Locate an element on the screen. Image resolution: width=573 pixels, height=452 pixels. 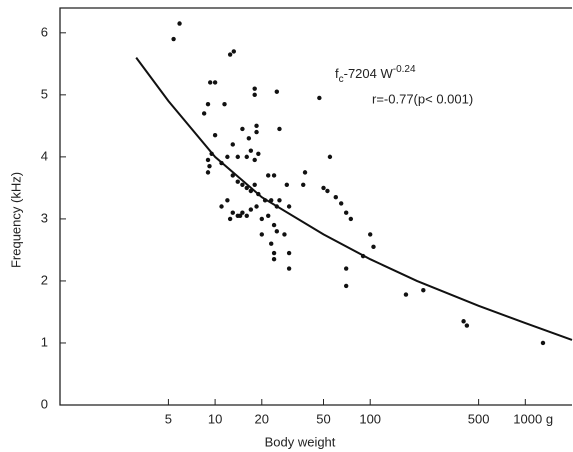
x-tick-label: 1000 g is located at coordinates (533, 418).